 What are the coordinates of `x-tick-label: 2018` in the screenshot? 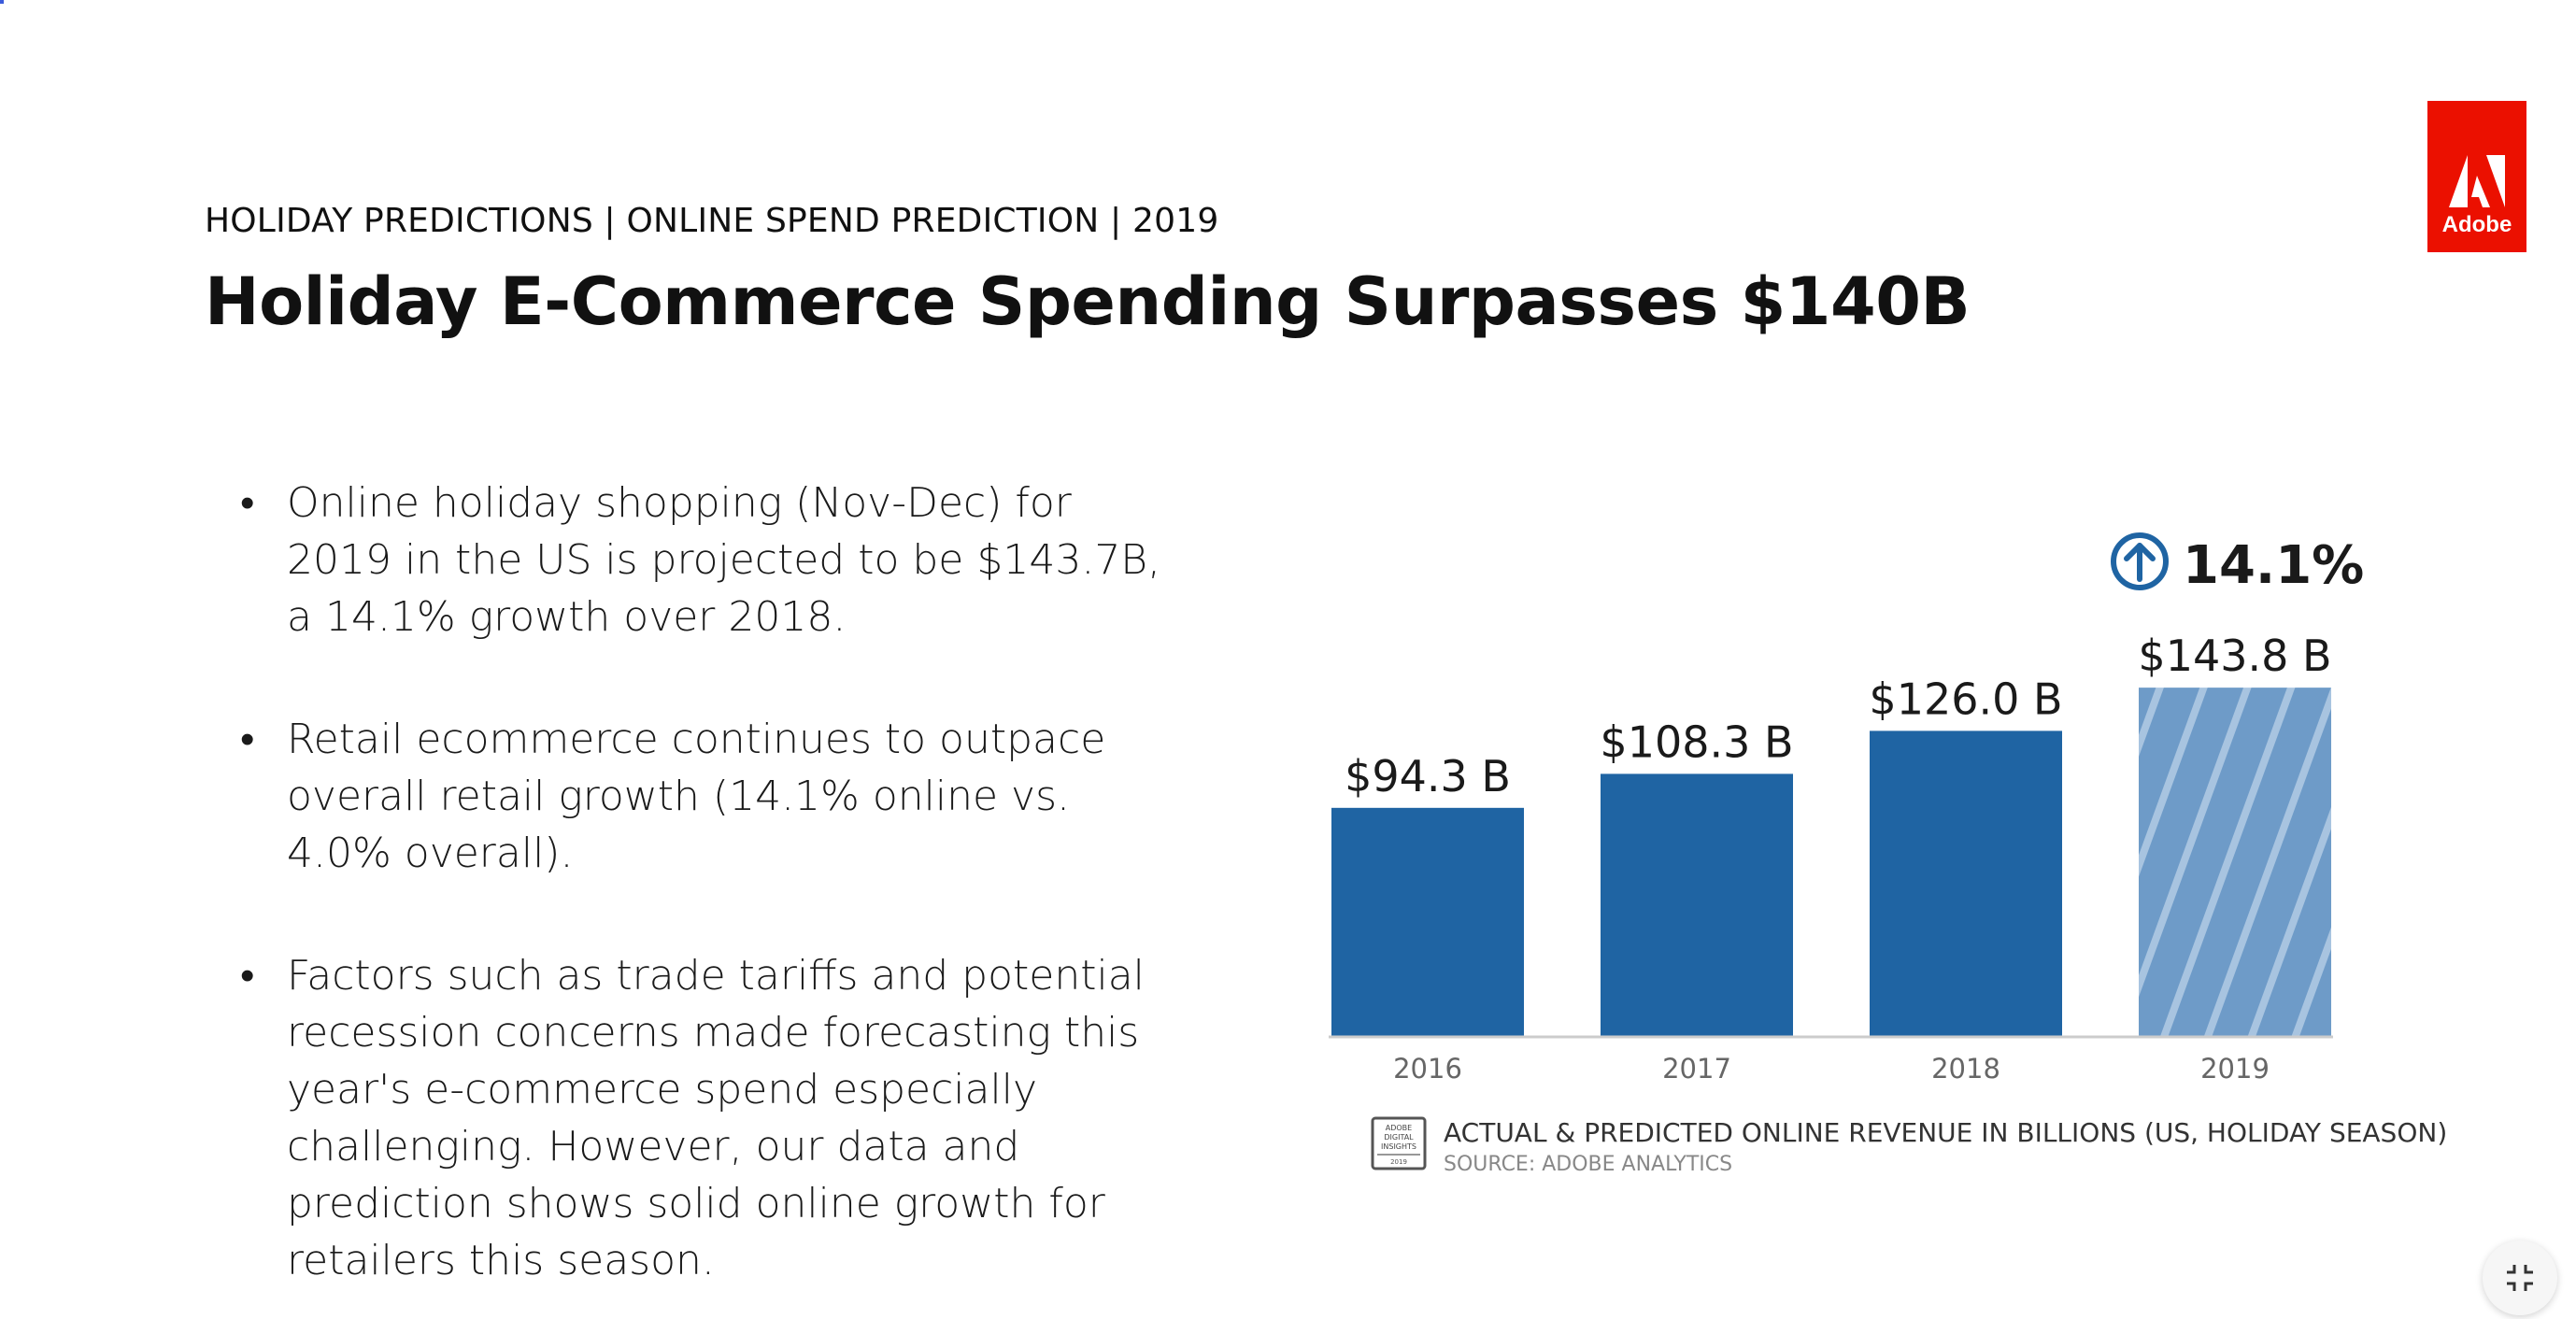 It's located at (1966, 1069).